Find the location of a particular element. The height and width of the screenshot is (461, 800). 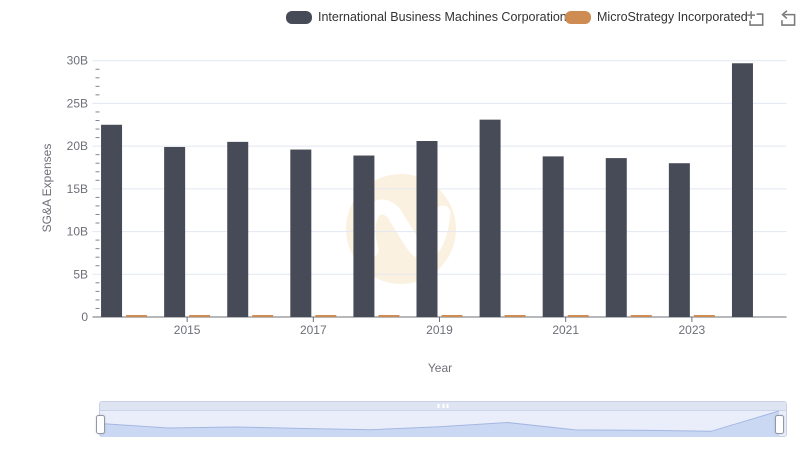

bar-ibm-2019 is located at coordinates (427, 229).